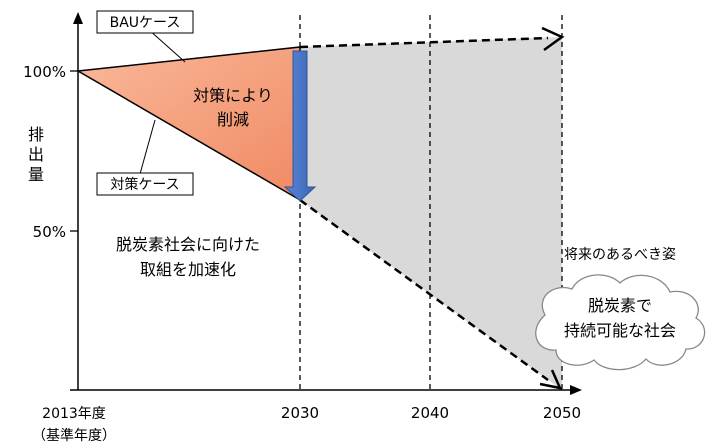  I want to click on y-axis-arrowhead, so click(78, 18).